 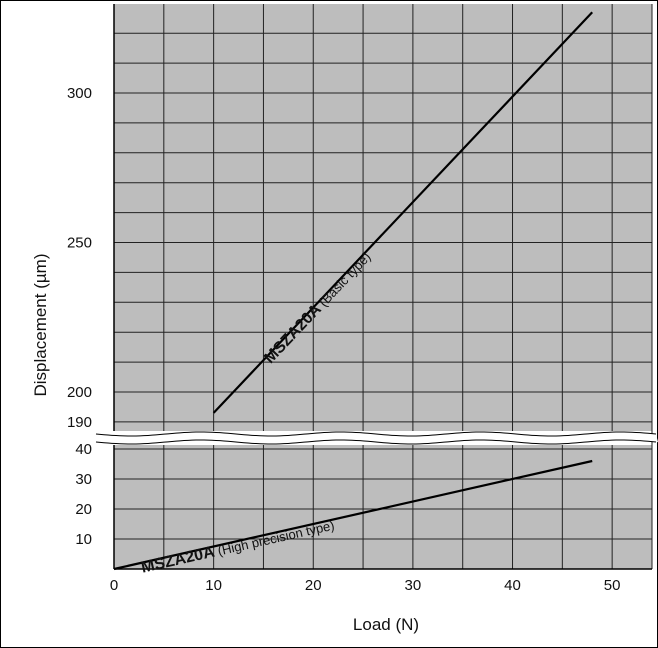 I want to click on x-tick-label: 10, so click(x=213, y=585).